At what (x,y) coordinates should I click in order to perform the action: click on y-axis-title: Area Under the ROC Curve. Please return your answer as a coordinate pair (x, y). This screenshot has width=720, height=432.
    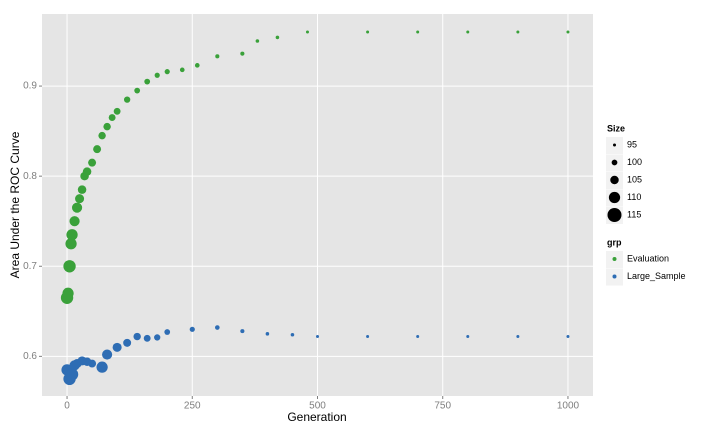
    Looking at the image, I should click on (15, 204).